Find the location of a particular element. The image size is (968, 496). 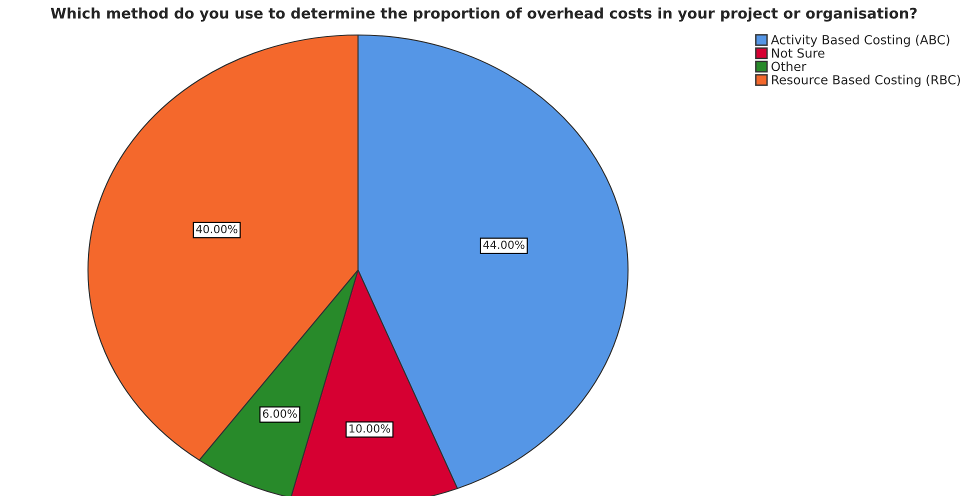

legend-label: Resource Based Costing (RBC) is located at coordinates (866, 80).